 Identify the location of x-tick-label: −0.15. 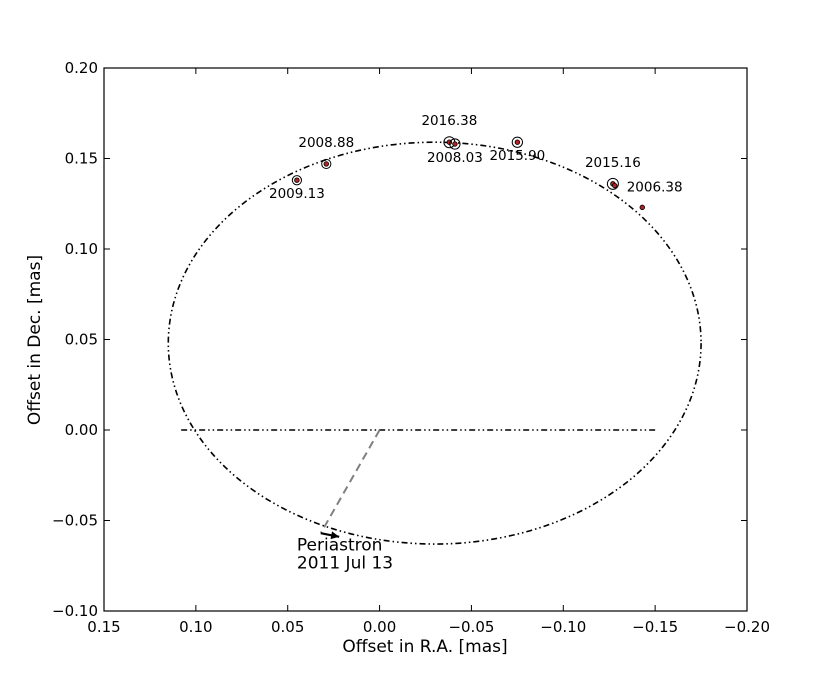
(655, 627).